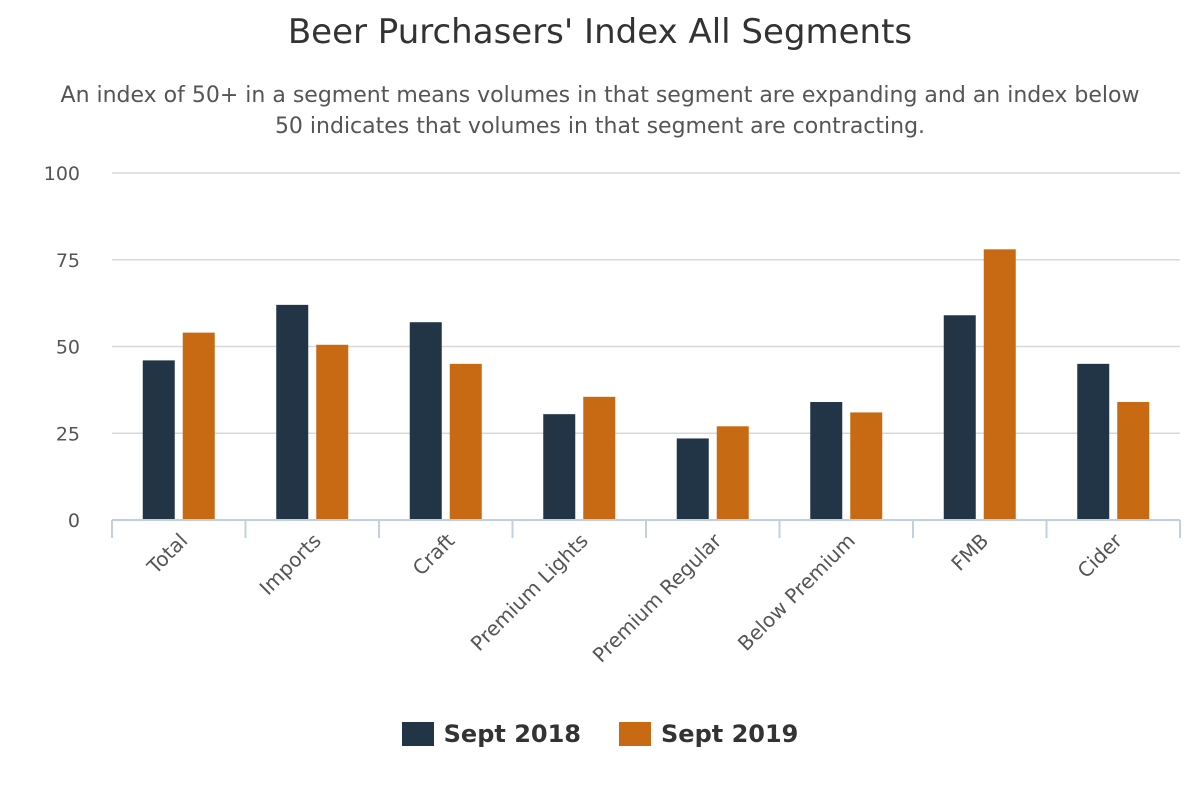 The height and width of the screenshot is (800, 1200). What do you see at coordinates (512, 734) in the screenshot?
I see `legend-label: Sept 2018` at bounding box center [512, 734].